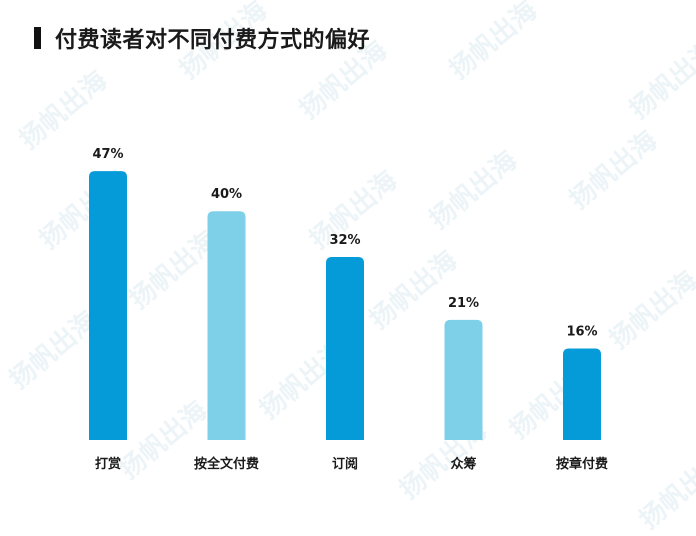  I want to click on chart-title-block: 付费读者对不同付费方式的偏好, so click(202, 38).